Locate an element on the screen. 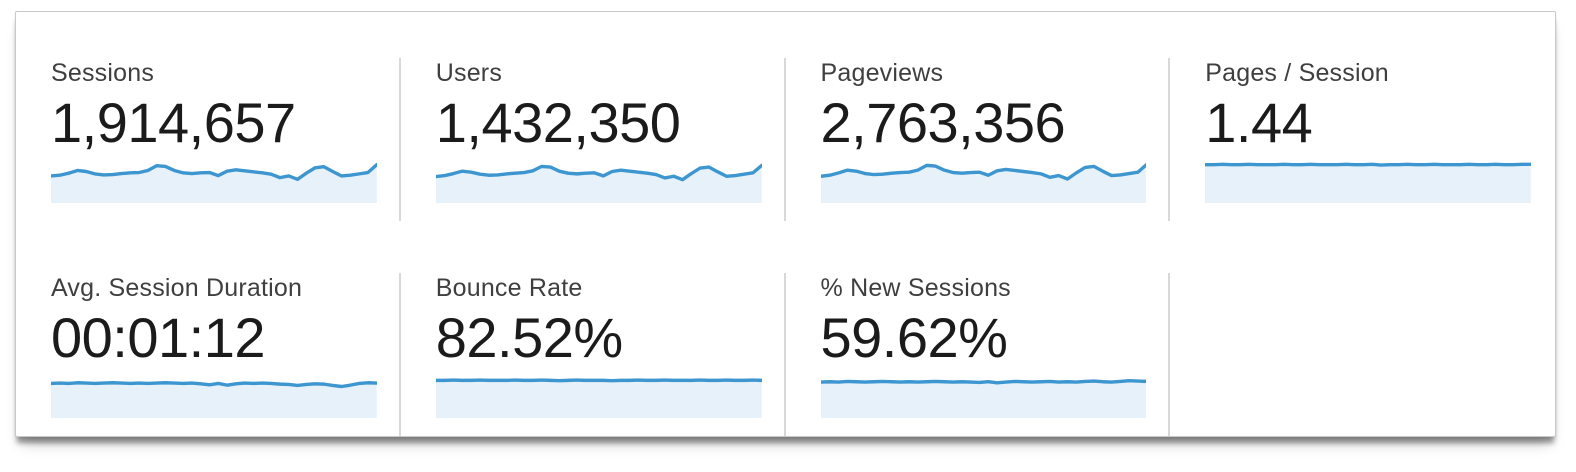  metric-cell-users: Users 1,432,350 is located at coordinates (593, 139).